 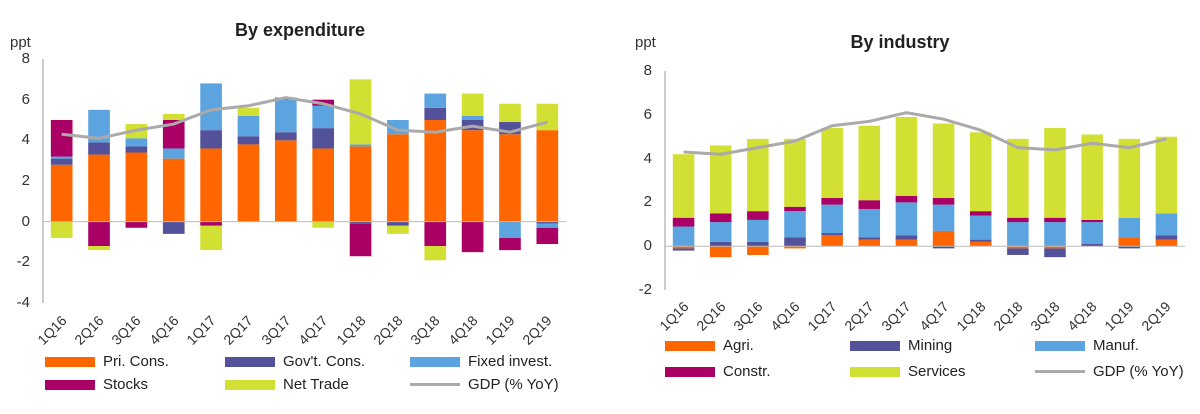 I want to click on chart-title: By expenditure, so click(x=300, y=30).